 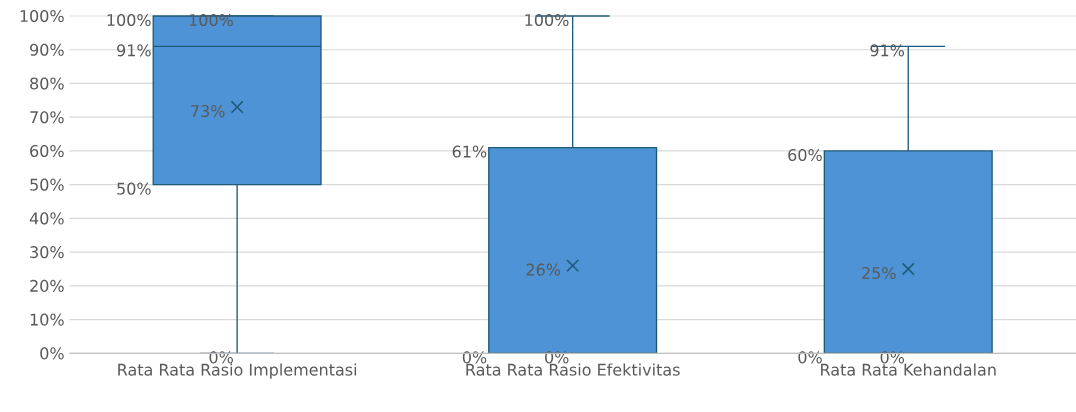 I want to click on y-tick-label: 20%, so click(x=47, y=285).